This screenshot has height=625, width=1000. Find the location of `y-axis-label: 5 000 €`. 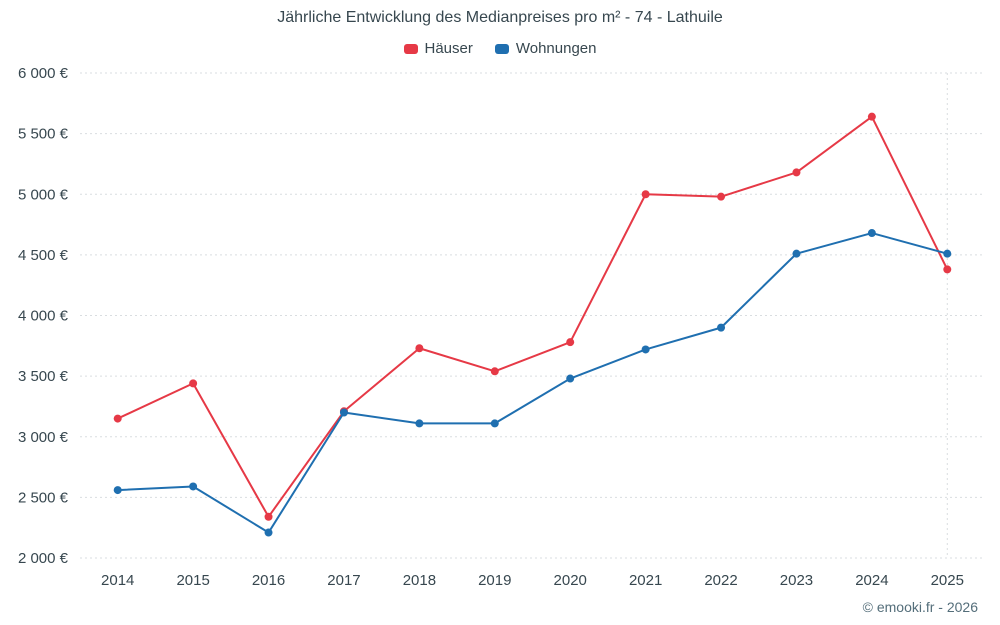

y-axis-label: 5 000 € is located at coordinates (43, 194).